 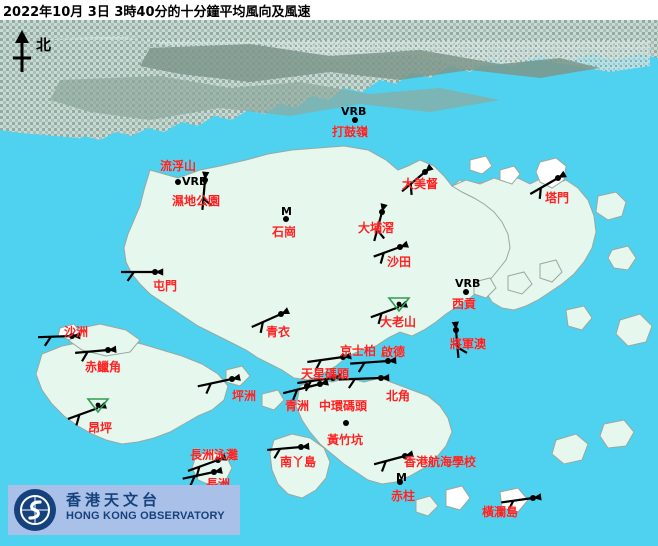 What do you see at coordinates (157, 12) in the screenshot?
I see `page-title: 2022年10月 3日 3時40分的十分鐘平均風向及風速` at bounding box center [157, 12].